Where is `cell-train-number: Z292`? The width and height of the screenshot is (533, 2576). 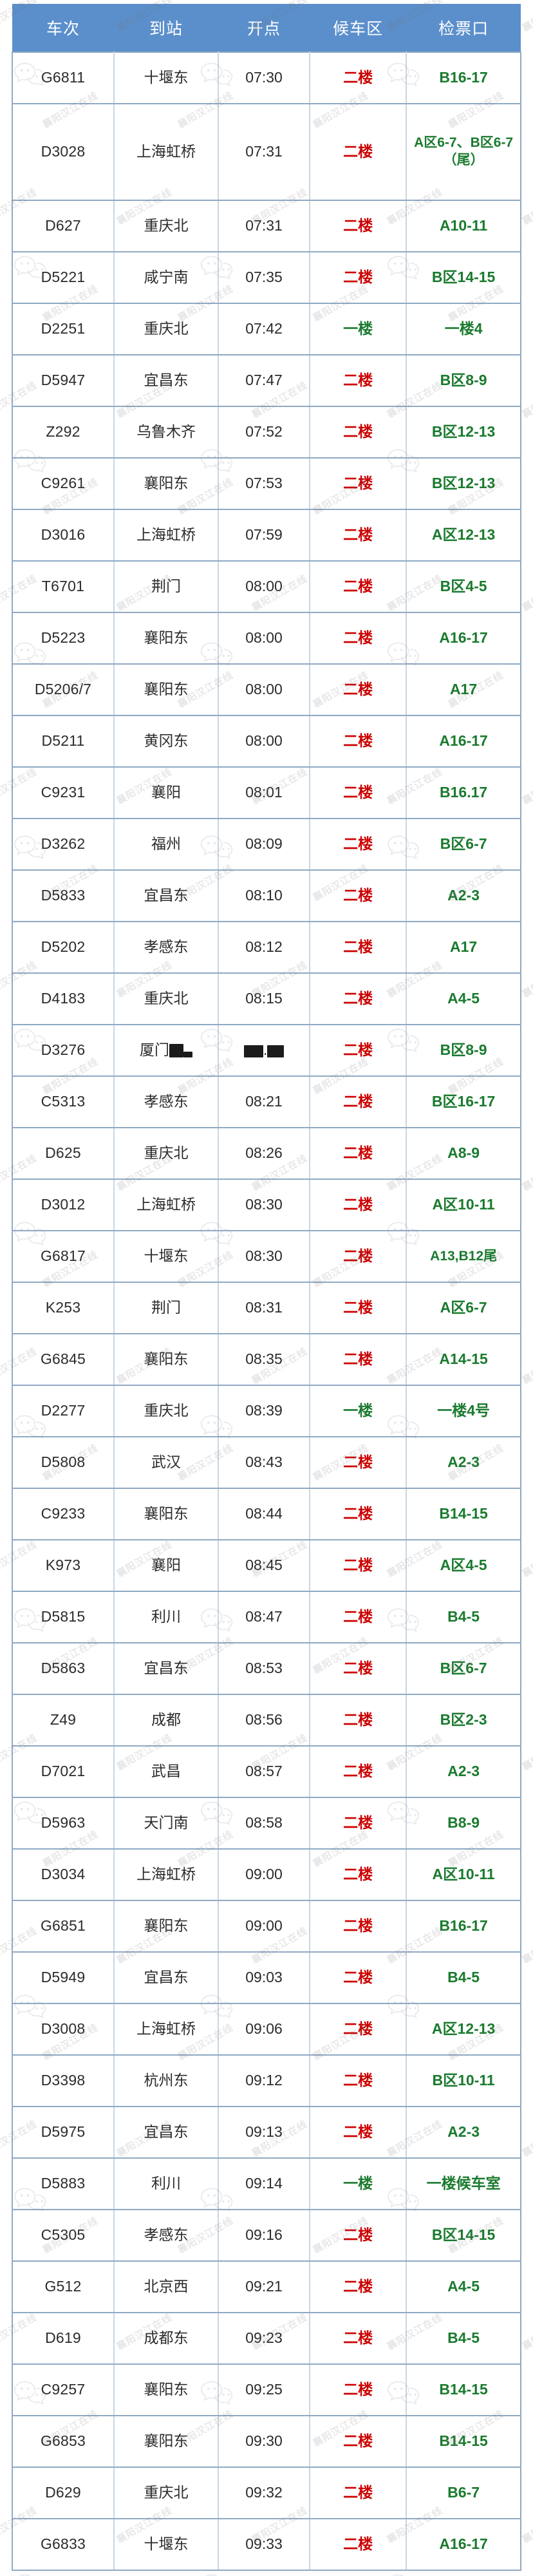
cell-train-number: Z292 is located at coordinates (63, 432).